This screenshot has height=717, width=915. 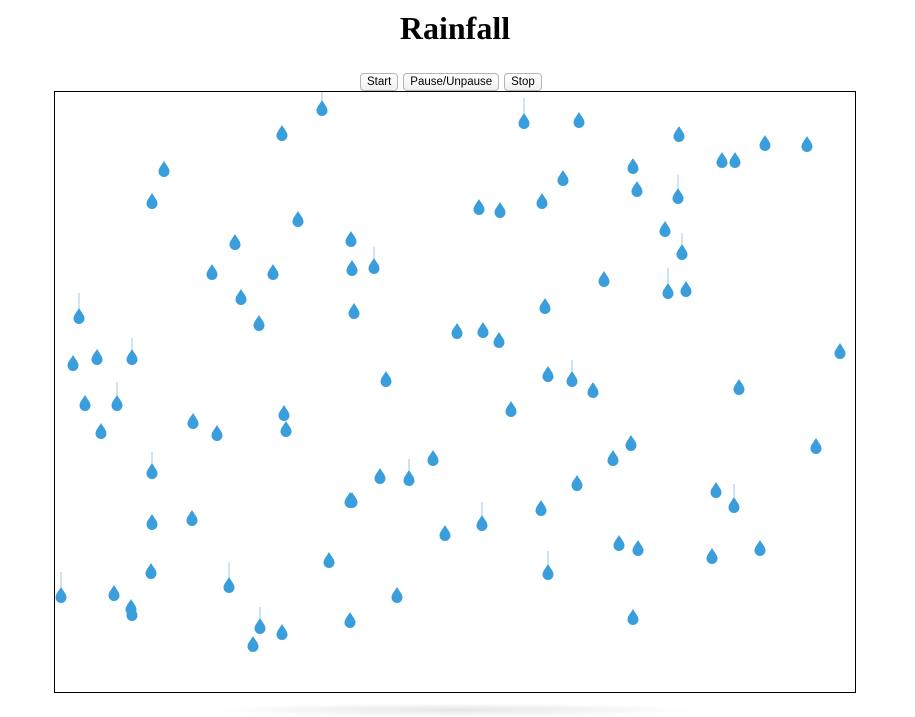 I want to click on page-title: Rainfall, so click(x=455, y=28).